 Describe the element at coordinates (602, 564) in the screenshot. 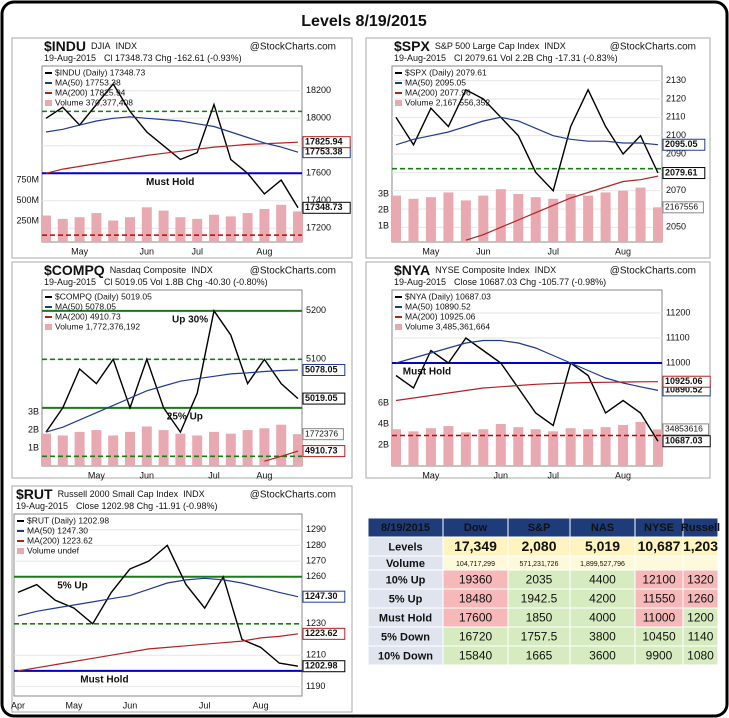

I see `cell-value: 1,899,527,796` at that location.